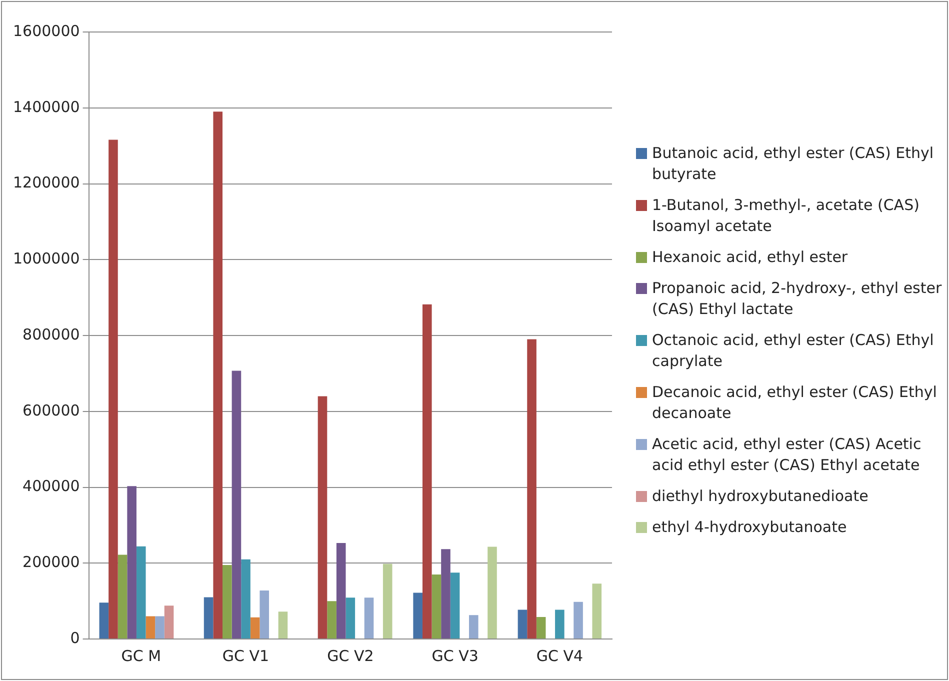 This screenshot has height=681, width=949. What do you see at coordinates (246, 655) in the screenshot?
I see `x-tick-label: GC V1` at bounding box center [246, 655].